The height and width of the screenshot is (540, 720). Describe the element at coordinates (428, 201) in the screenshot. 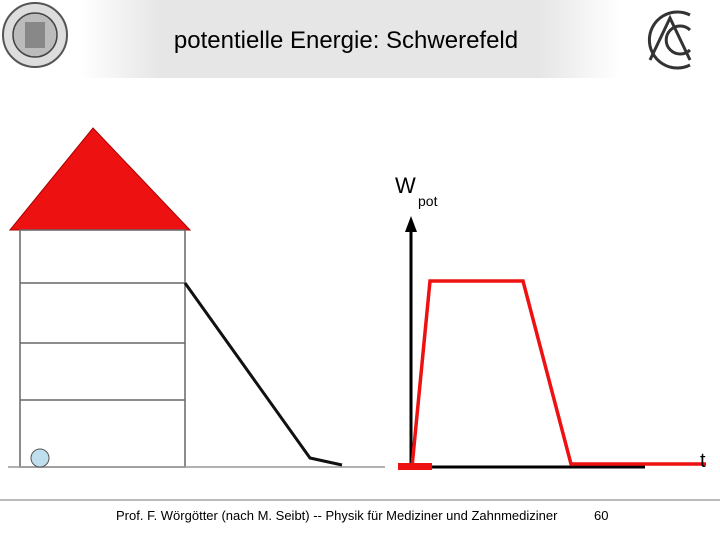

I see `y-axis-subscript: pot` at that location.